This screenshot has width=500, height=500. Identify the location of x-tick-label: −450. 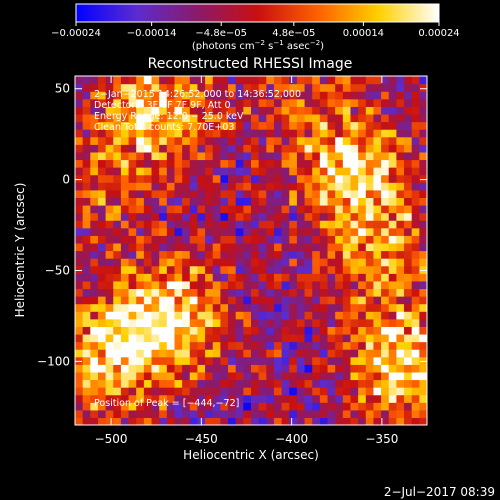
(201, 439).